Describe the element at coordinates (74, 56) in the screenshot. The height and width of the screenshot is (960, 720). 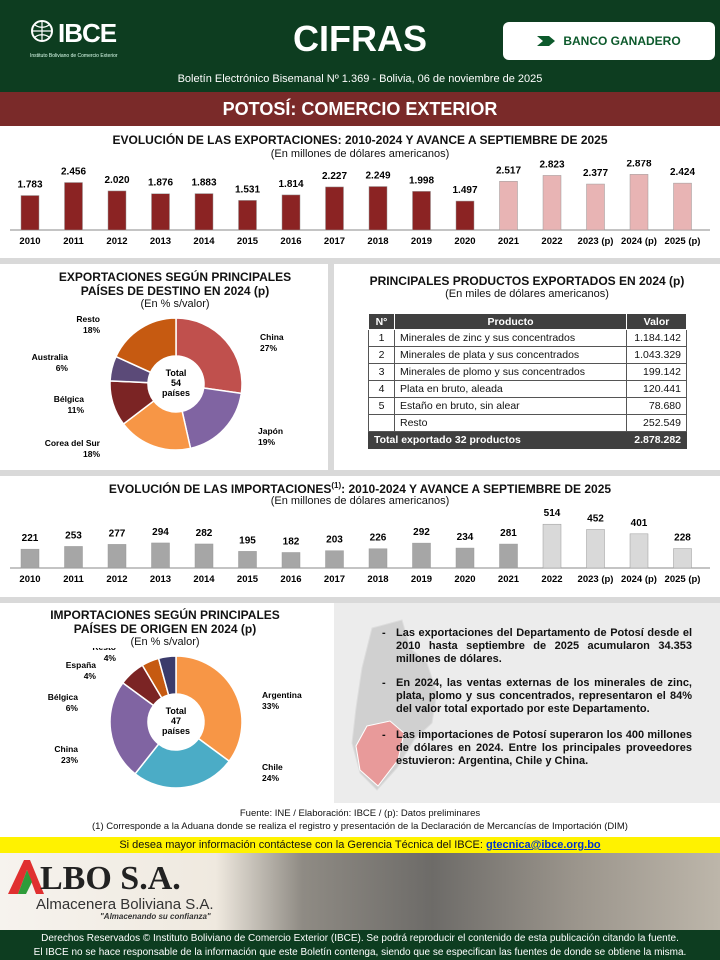
I see `logo-subtext: Instituto Boliviano de Comercio Exterior` at that location.